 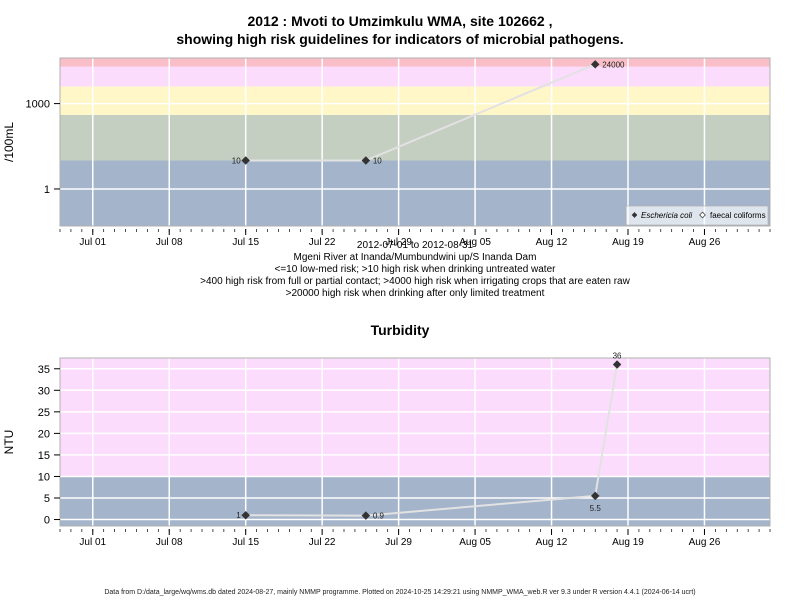 I want to click on ecoli-data-label-0: 10, so click(x=236, y=161).